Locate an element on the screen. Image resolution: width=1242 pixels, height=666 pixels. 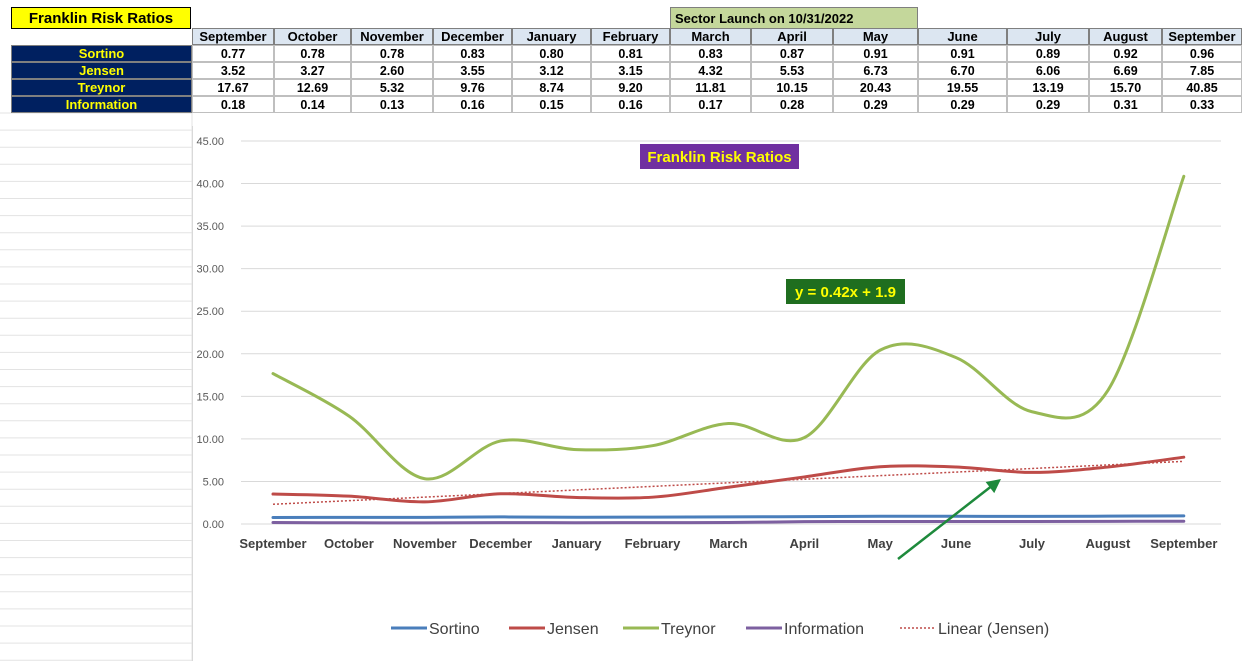
x-tick-label: November is located at coordinates (425, 543).